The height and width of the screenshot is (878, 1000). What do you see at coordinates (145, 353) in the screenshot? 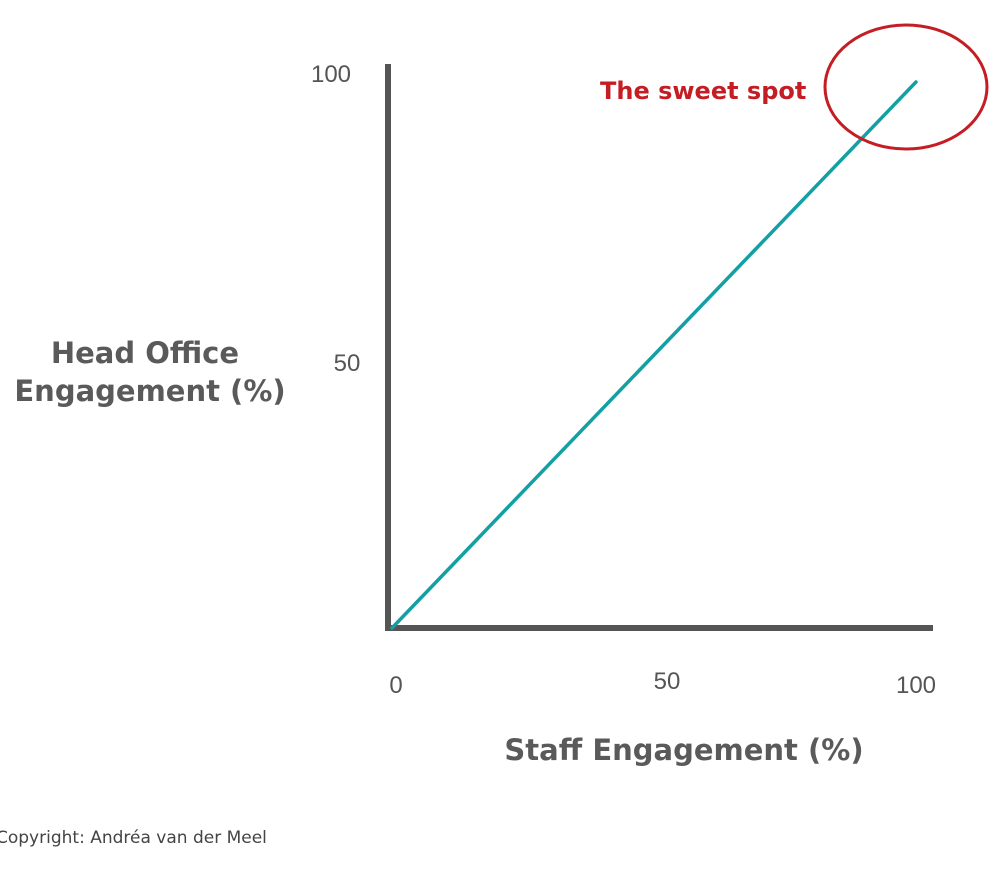
I see `y-axis-title-line-1: Head Office` at bounding box center [145, 353].